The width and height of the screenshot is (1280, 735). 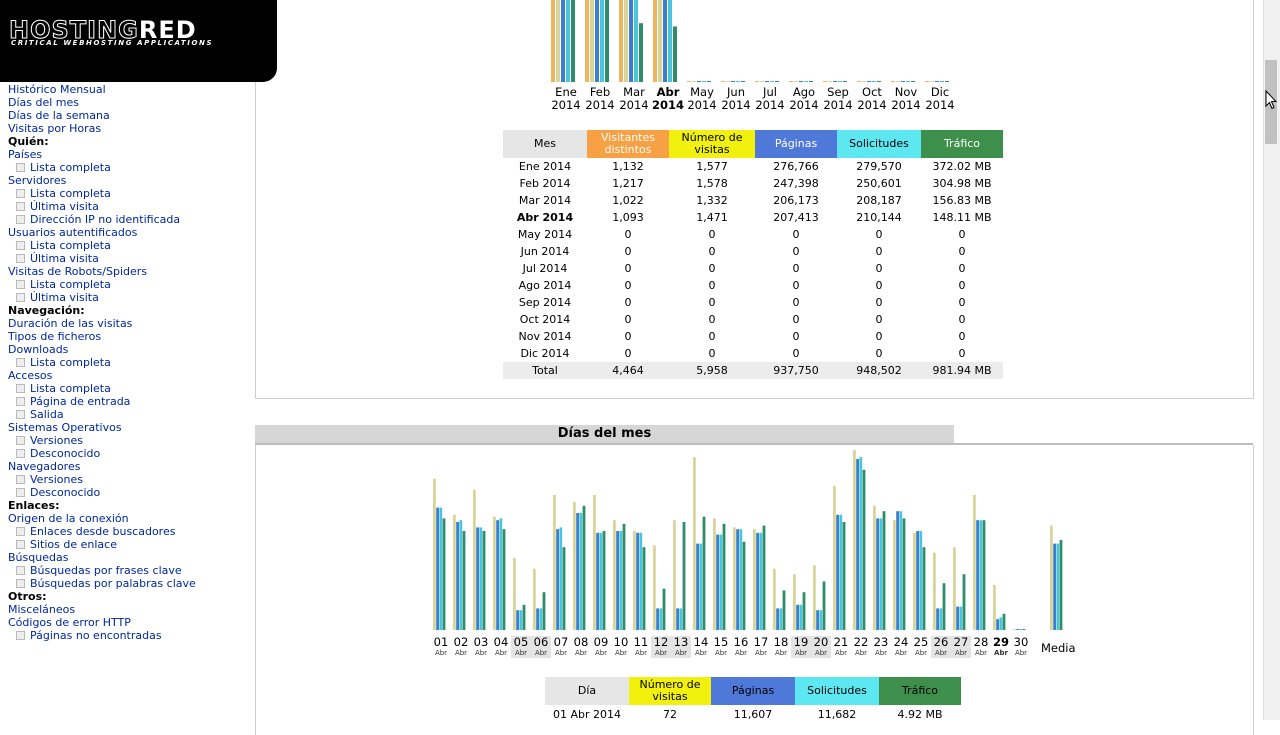 What do you see at coordinates (796, 336) in the screenshot?
I see `monthly-cell-pag: 0` at bounding box center [796, 336].